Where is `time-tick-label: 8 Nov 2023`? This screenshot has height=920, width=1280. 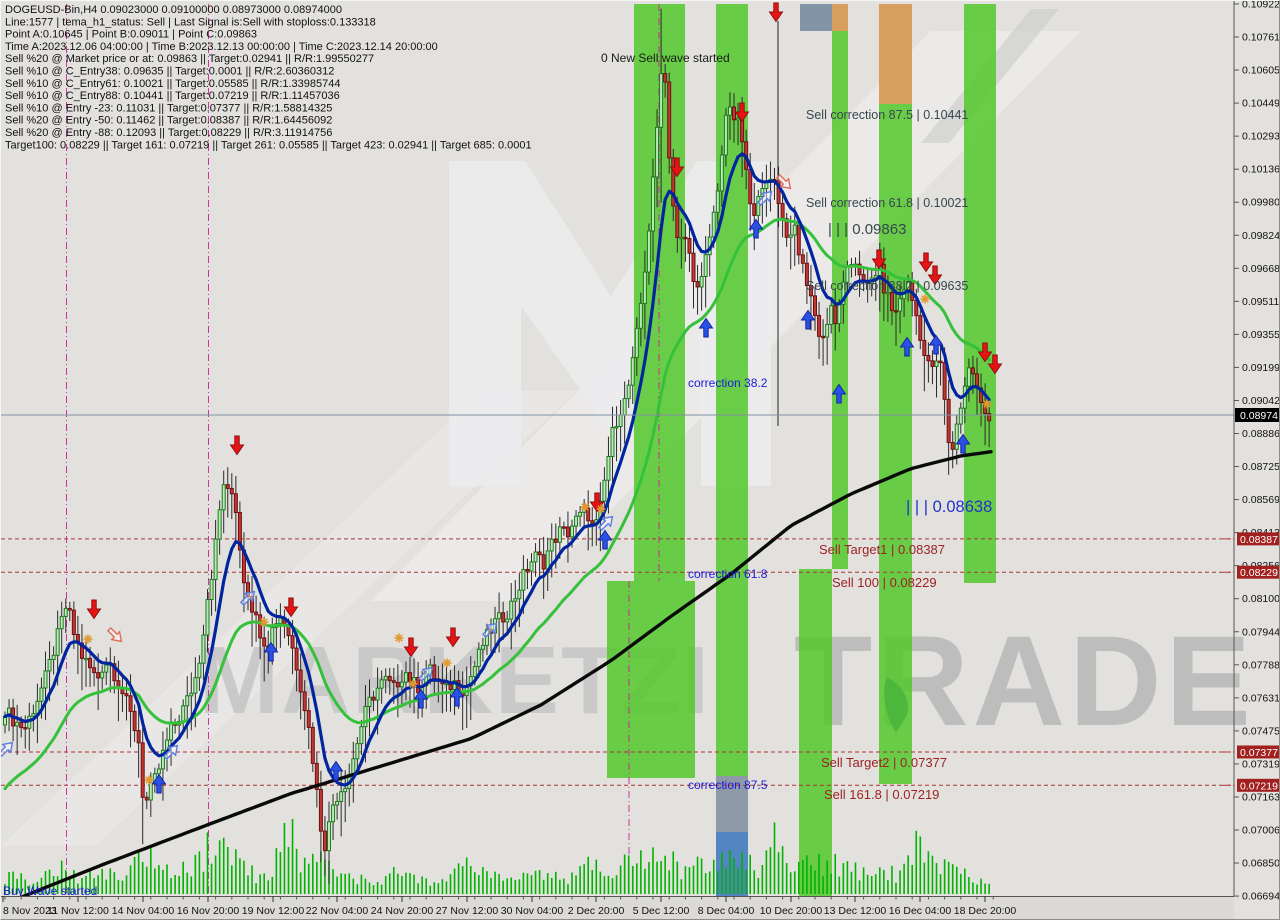
time-tick-label: 8 Nov 2023 is located at coordinates (30, 911).